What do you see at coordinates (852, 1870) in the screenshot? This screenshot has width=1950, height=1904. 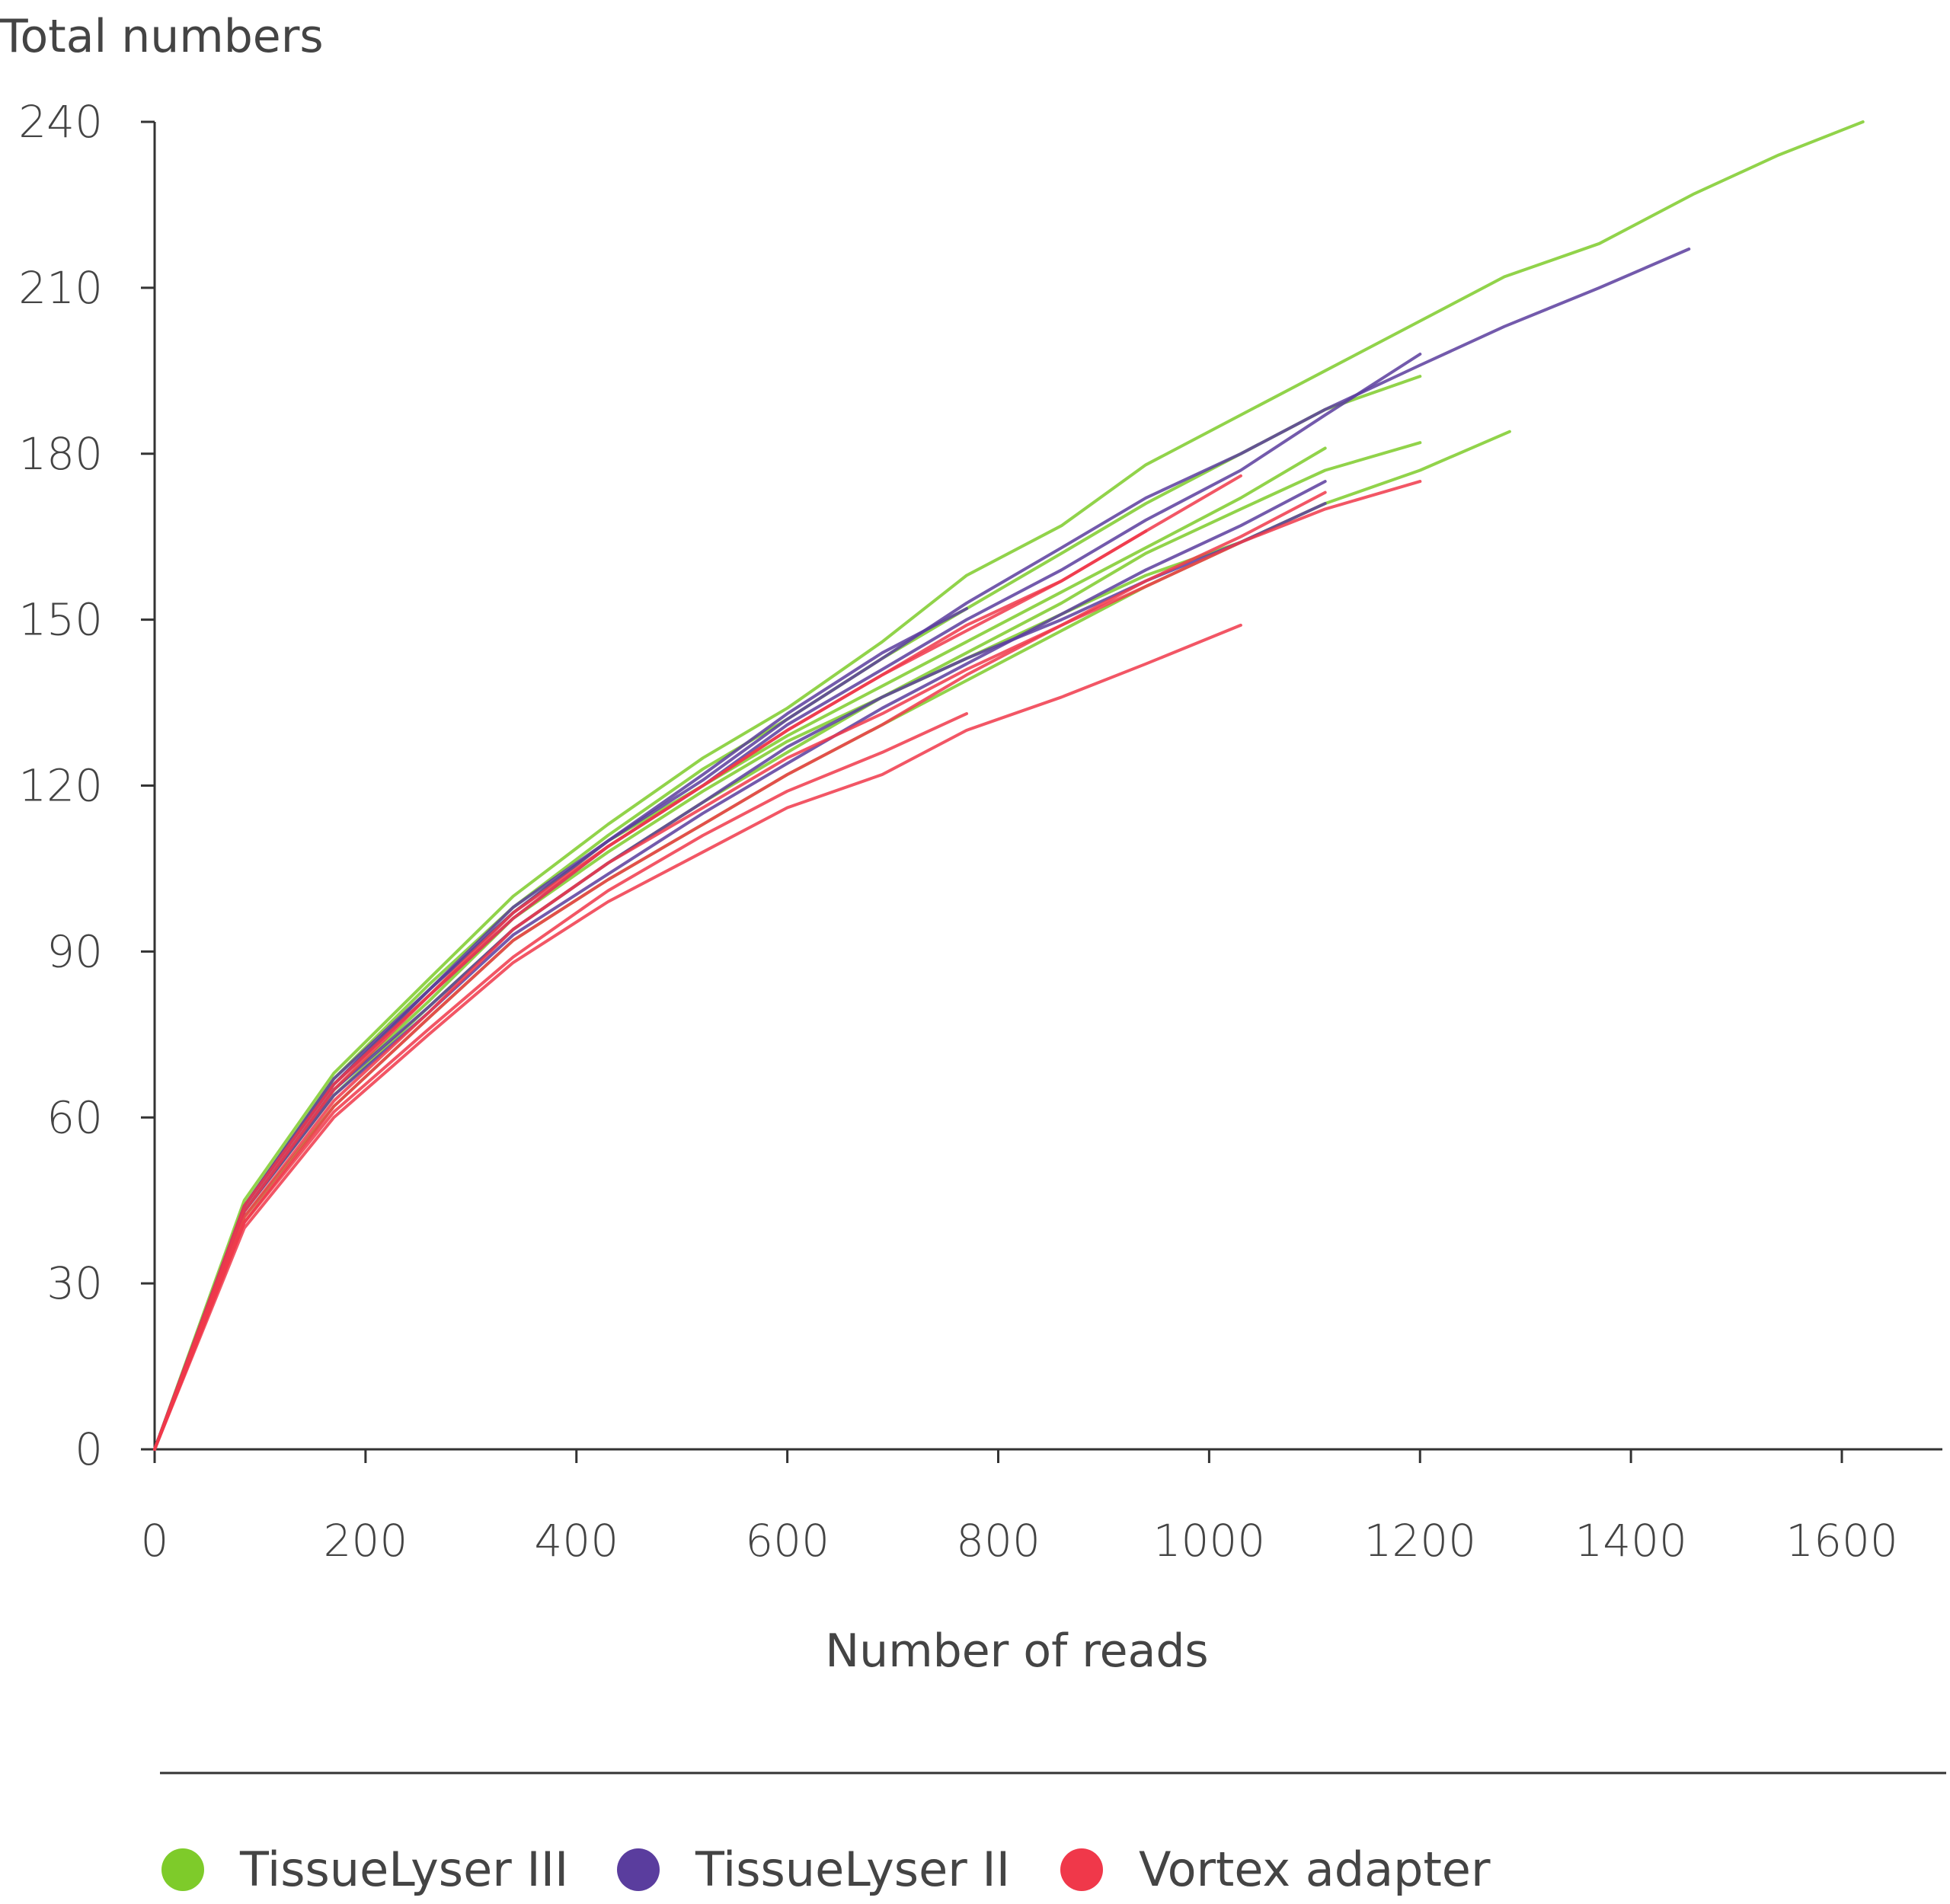 I see `legend-label: TissueLyser II` at bounding box center [852, 1870].